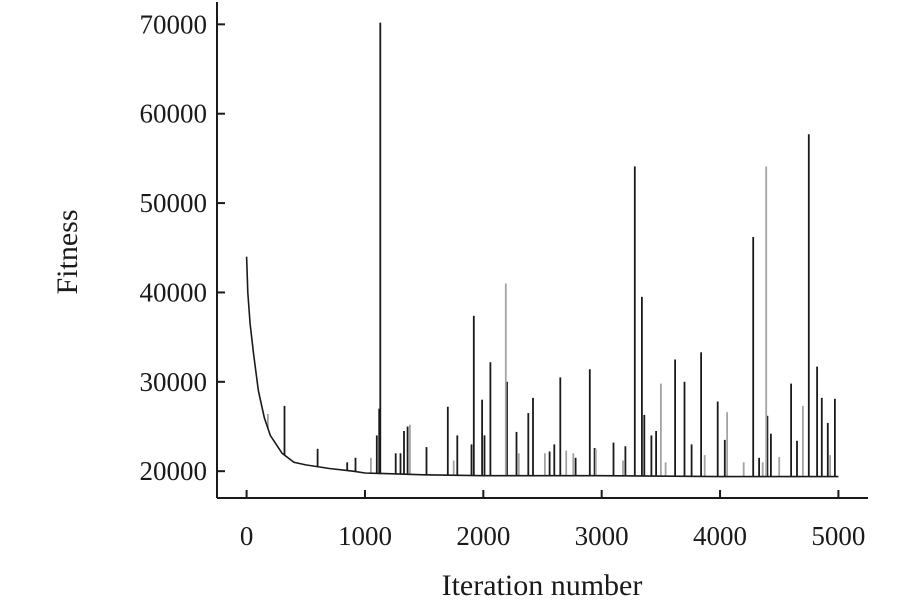 Image resolution: width=921 pixels, height=609 pixels. I want to click on x-tick-label-0: 0, so click(247, 536).